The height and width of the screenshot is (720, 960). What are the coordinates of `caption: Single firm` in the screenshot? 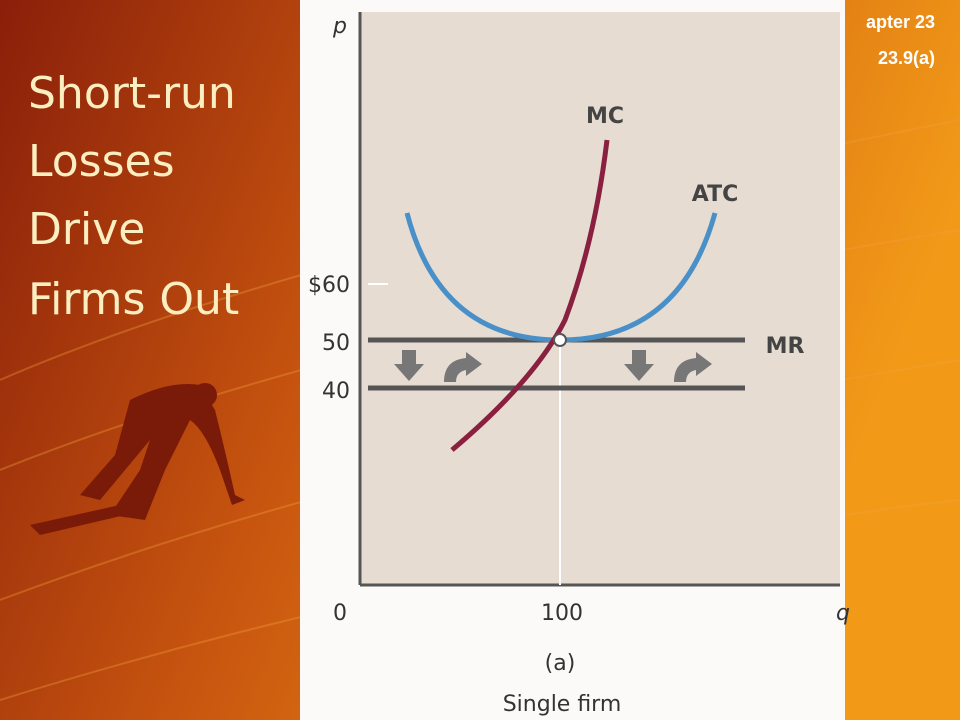 It's located at (562, 704).